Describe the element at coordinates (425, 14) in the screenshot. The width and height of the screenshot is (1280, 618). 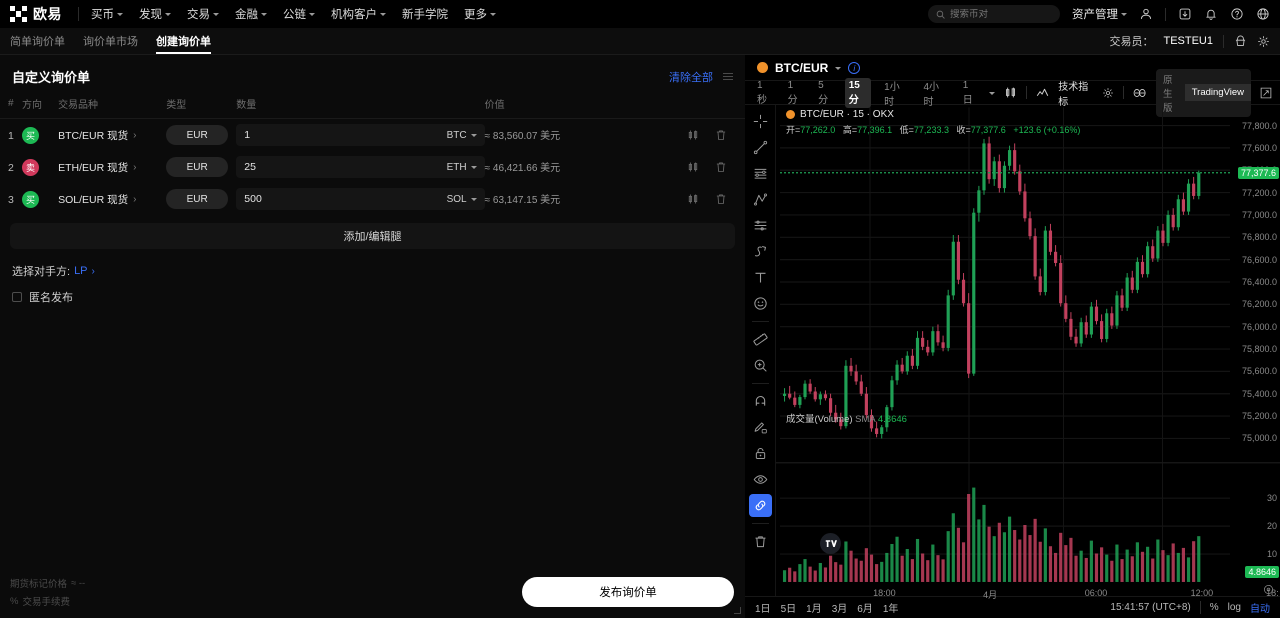
I see `nav-item-academy: 新手学院` at that location.